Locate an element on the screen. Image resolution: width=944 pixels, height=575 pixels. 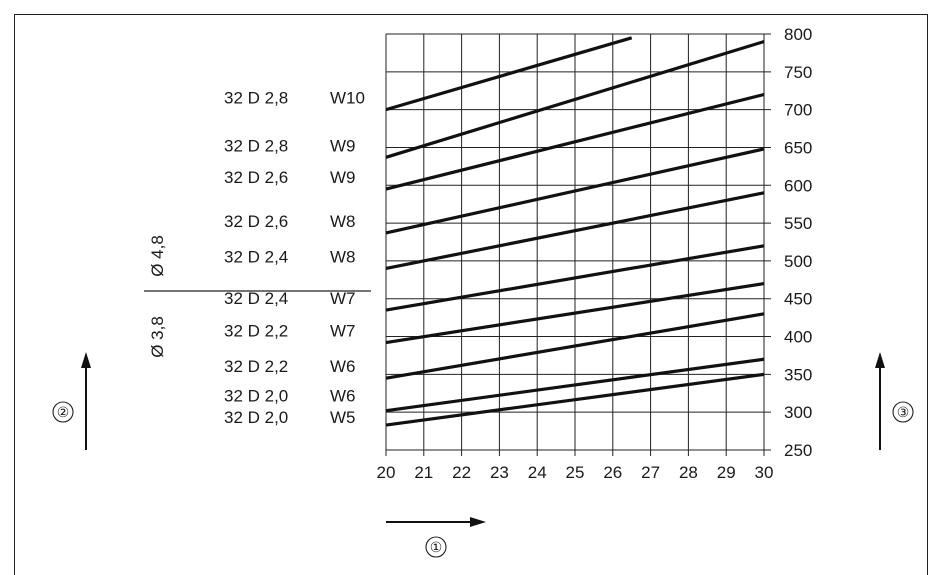
y-tick-label: 400 is located at coordinates (798, 337).